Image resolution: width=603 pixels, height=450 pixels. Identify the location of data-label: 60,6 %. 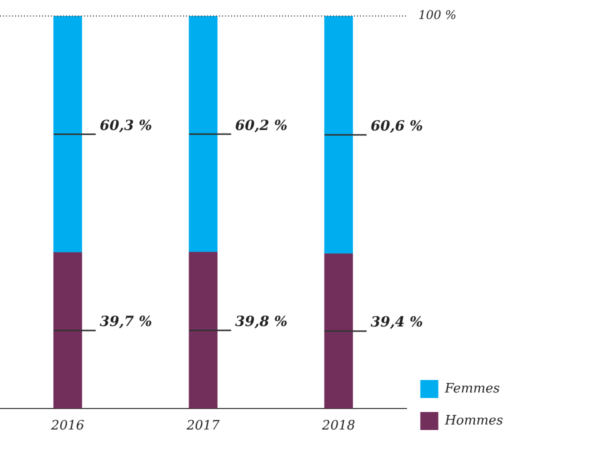
(396, 126).